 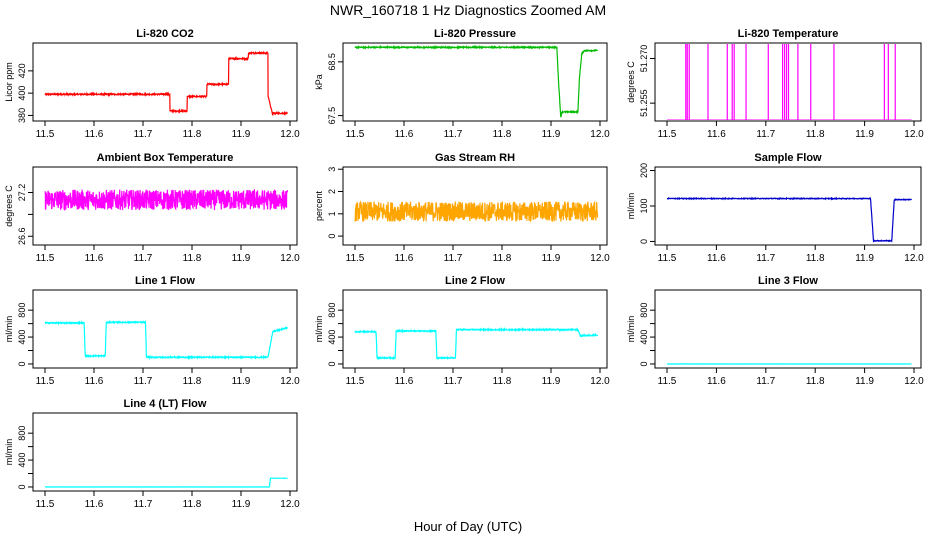 What do you see at coordinates (164, 34) in the screenshot?
I see `panel-title: Li-820 CO2` at bounding box center [164, 34].